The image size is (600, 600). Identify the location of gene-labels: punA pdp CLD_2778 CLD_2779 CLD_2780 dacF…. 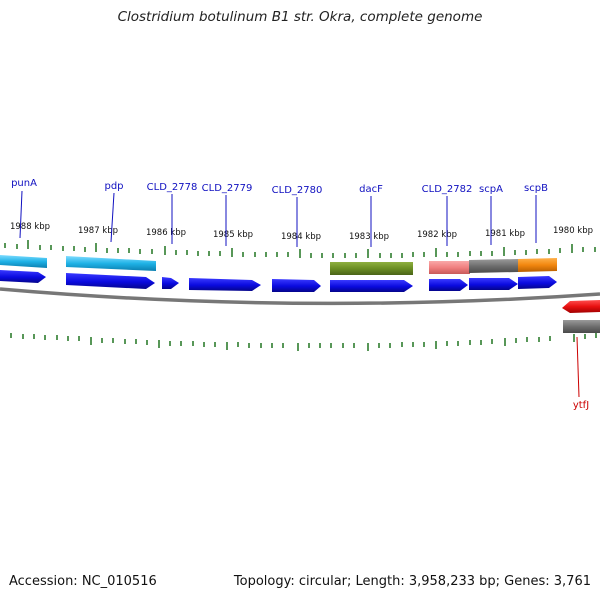
(279, 187).